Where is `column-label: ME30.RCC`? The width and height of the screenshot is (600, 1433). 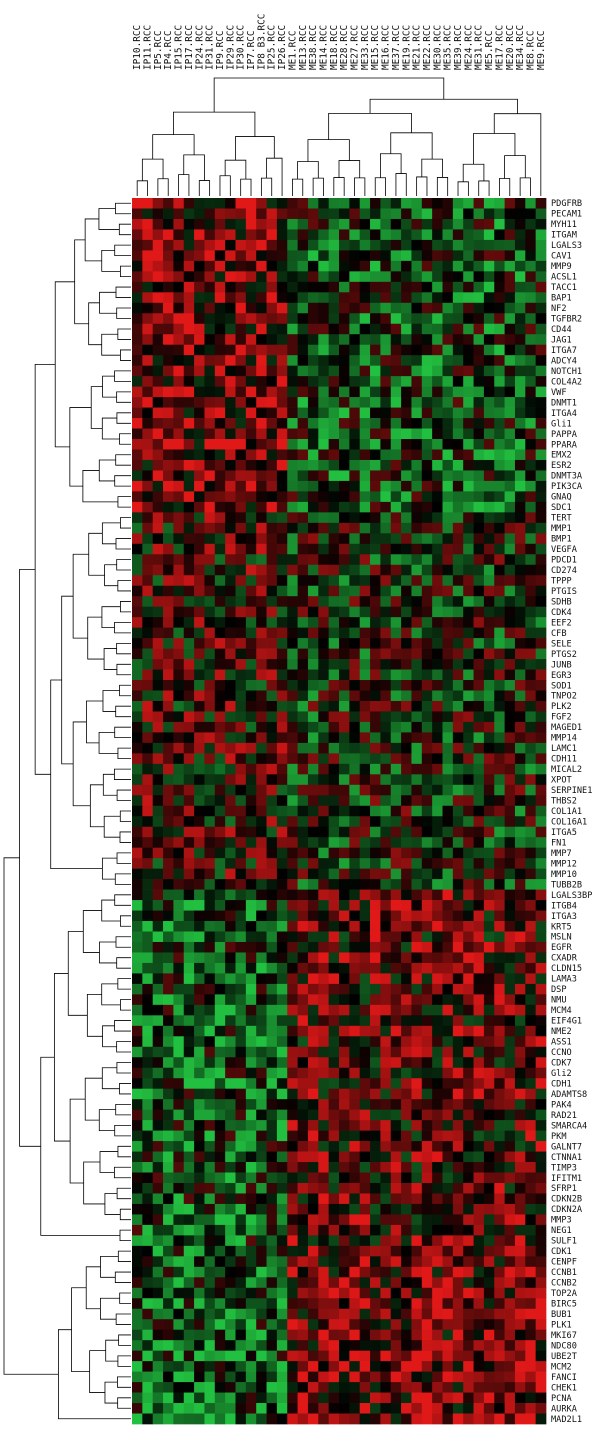
column-label: ME30.RCC is located at coordinates (437, 47).